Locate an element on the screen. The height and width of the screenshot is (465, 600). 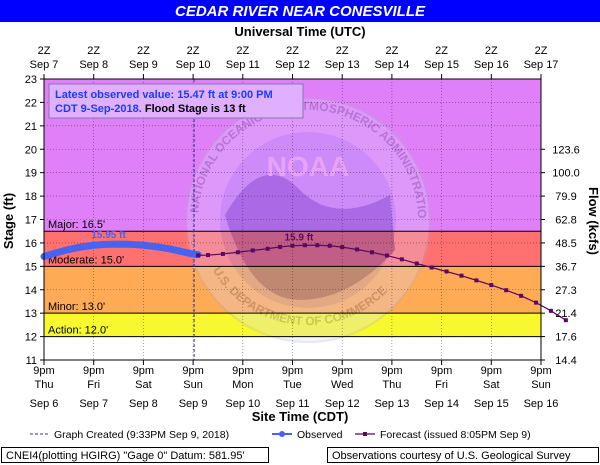
flow-tick-label: 27.3 is located at coordinates (565, 291).